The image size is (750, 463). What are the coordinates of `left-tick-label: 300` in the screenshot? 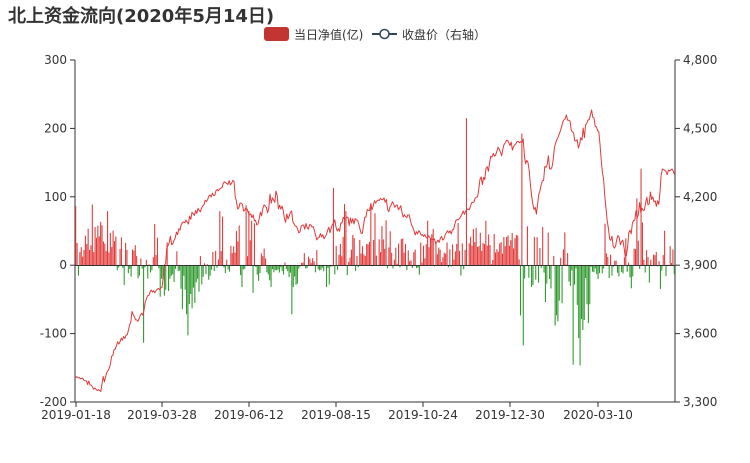 It's located at (55, 60).